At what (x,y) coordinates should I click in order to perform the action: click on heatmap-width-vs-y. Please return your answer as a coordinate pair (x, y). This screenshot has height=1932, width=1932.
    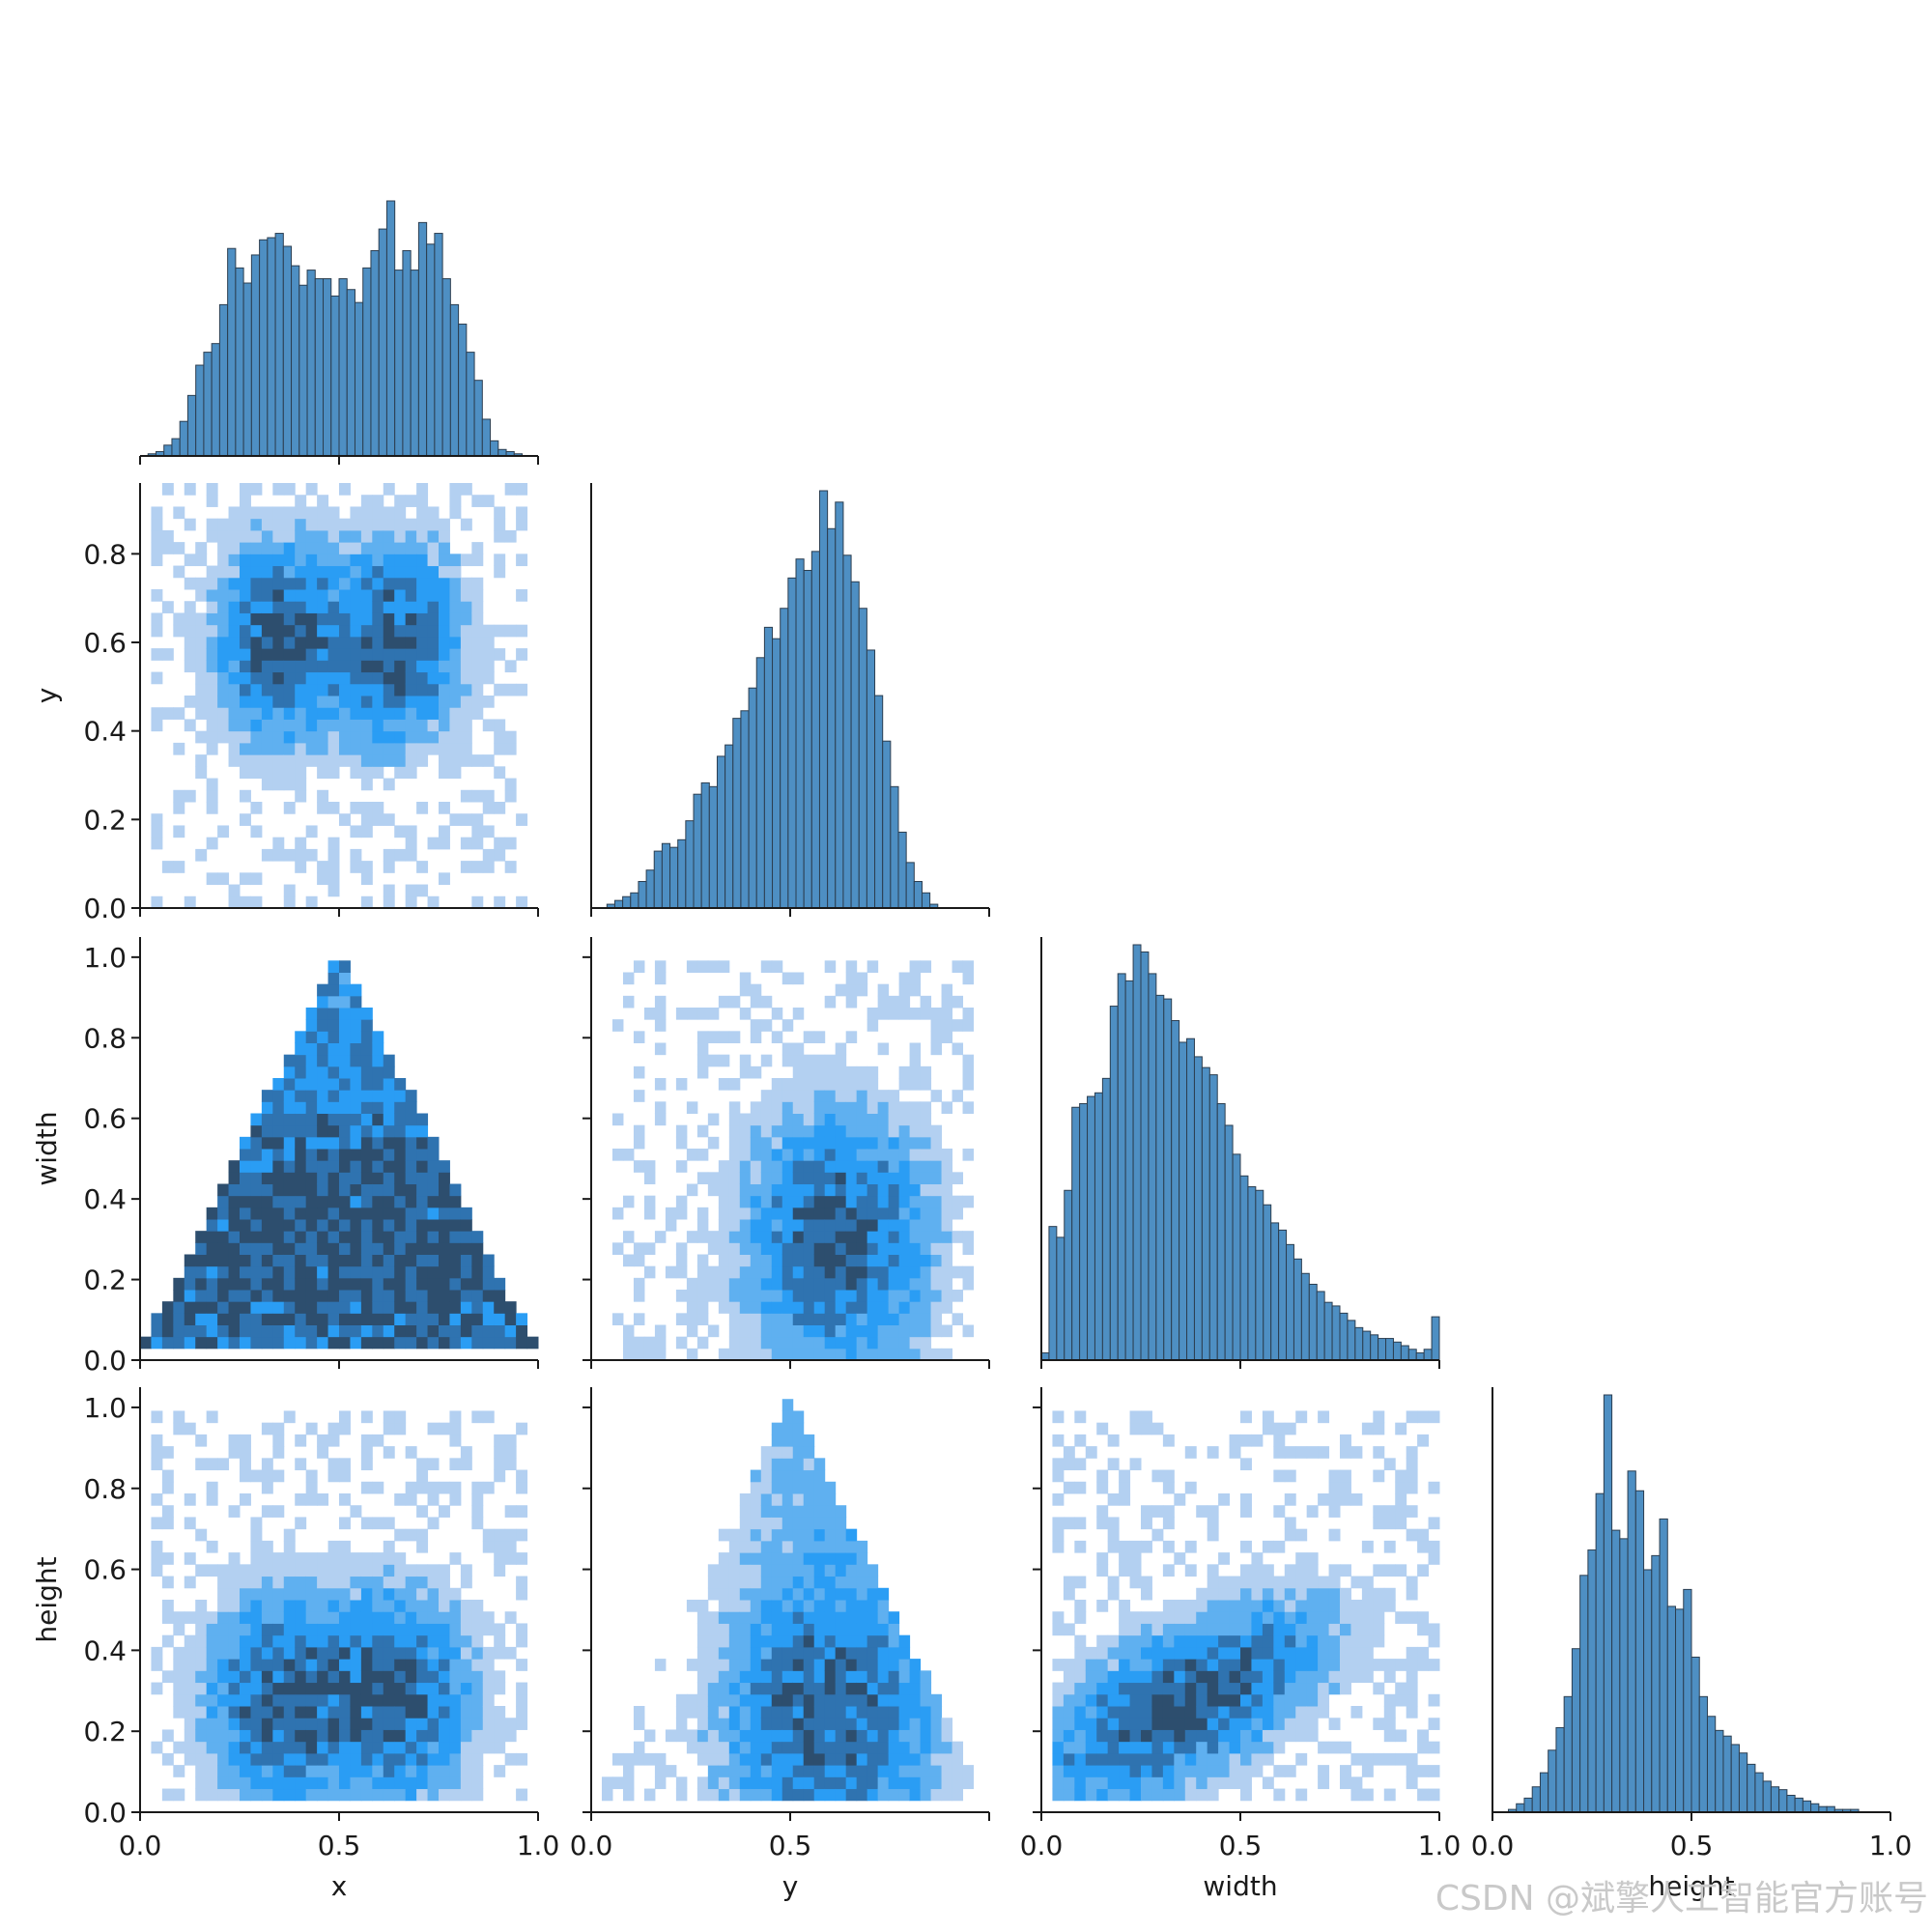
    Looking at the image, I should click on (793, 1160).